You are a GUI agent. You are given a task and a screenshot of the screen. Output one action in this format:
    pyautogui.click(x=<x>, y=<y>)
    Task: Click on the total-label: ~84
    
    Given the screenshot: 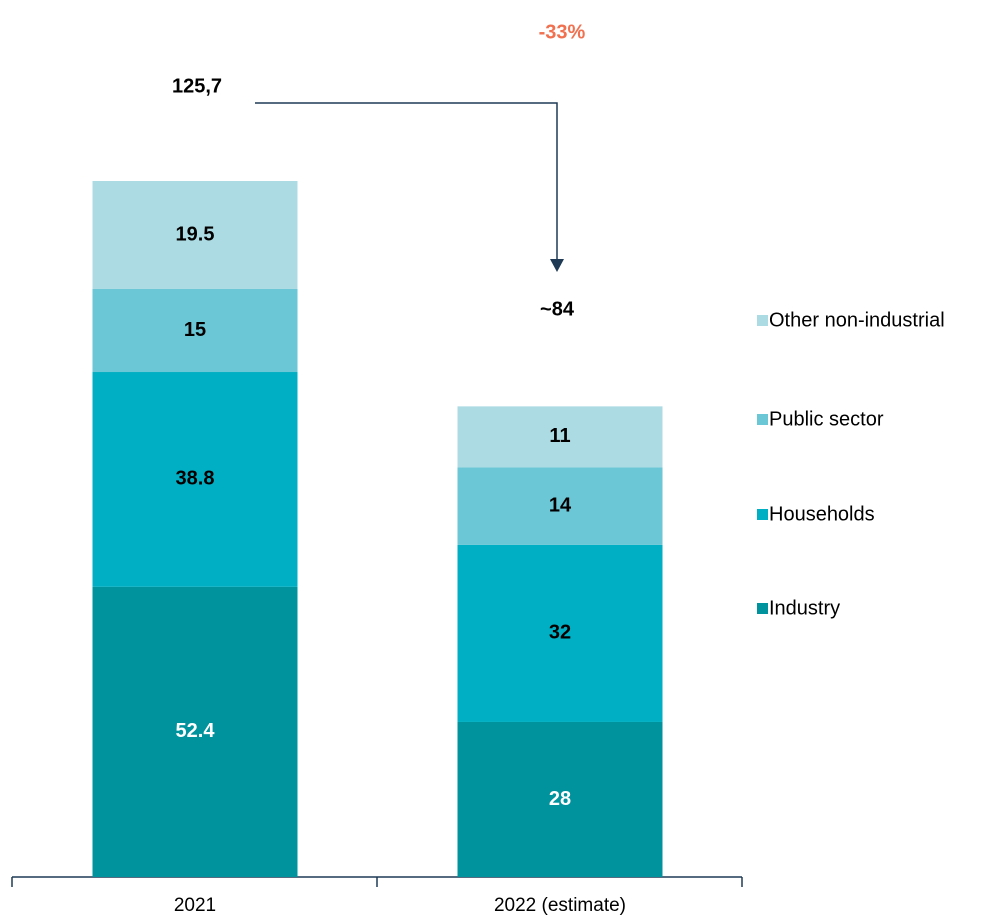 What is the action you would take?
    pyautogui.click(x=557, y=309)
    